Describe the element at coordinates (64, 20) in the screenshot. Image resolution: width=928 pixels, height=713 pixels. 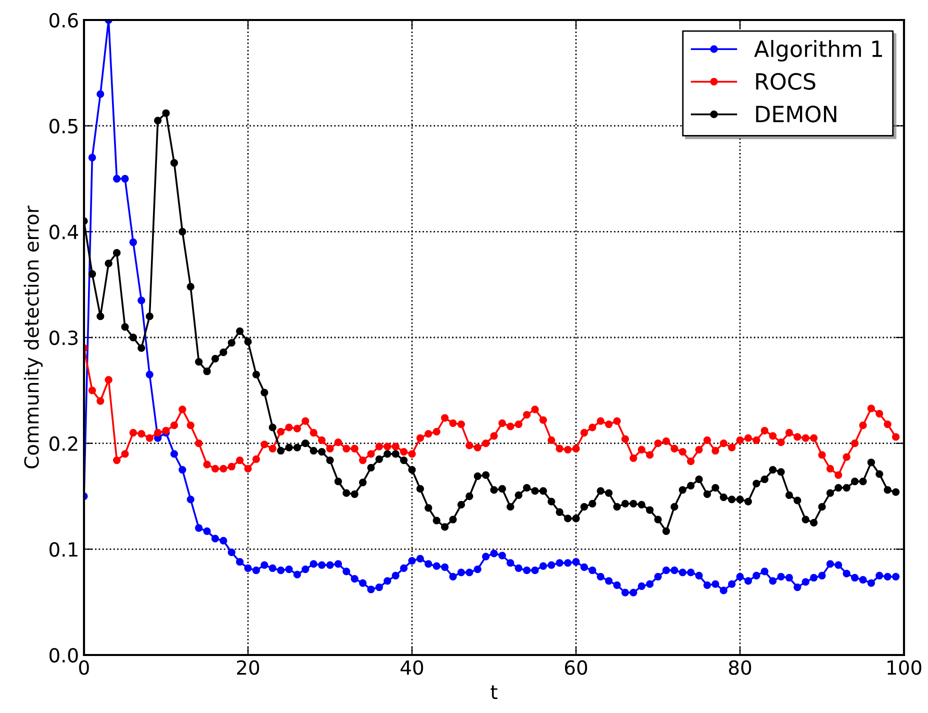
I see `y-tick-label: 0.6` at that location.